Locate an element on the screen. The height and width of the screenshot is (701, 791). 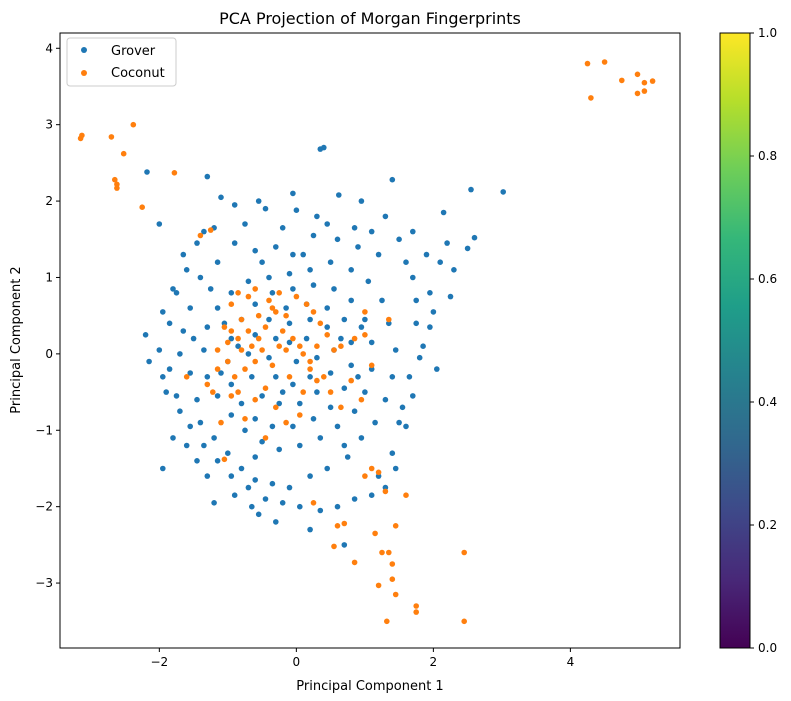
legend-label-grover: Grover is located at coordinates (133, 51).